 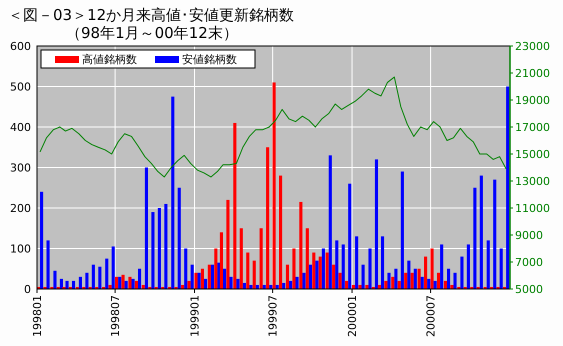 I want to click on x-tick-label: 199907, so click(x=273, y=316).